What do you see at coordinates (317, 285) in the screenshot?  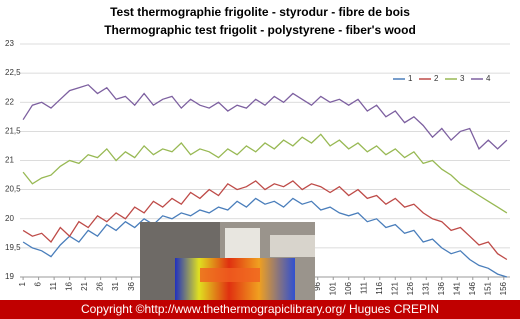 I see `x-tick-label: 96` at bounding box center [317, 285].